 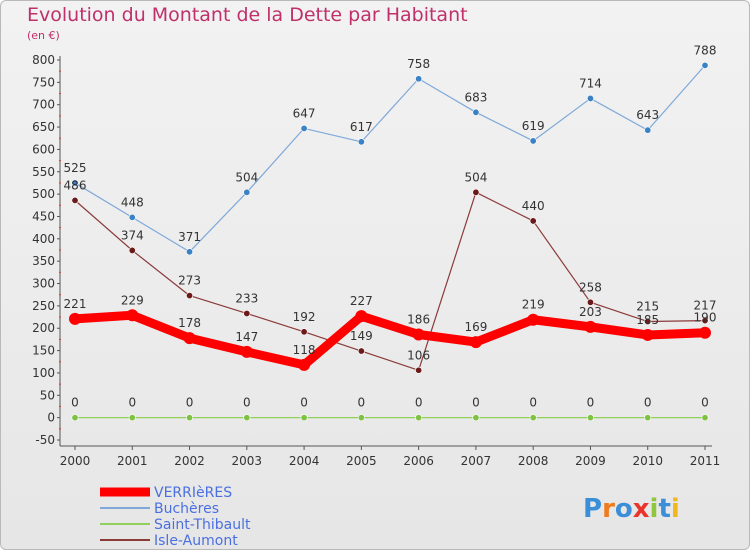 What do you see at coordinates (705, 50) in the screenshot?
I see `data-label: 788` at bounding box center [705, 50].